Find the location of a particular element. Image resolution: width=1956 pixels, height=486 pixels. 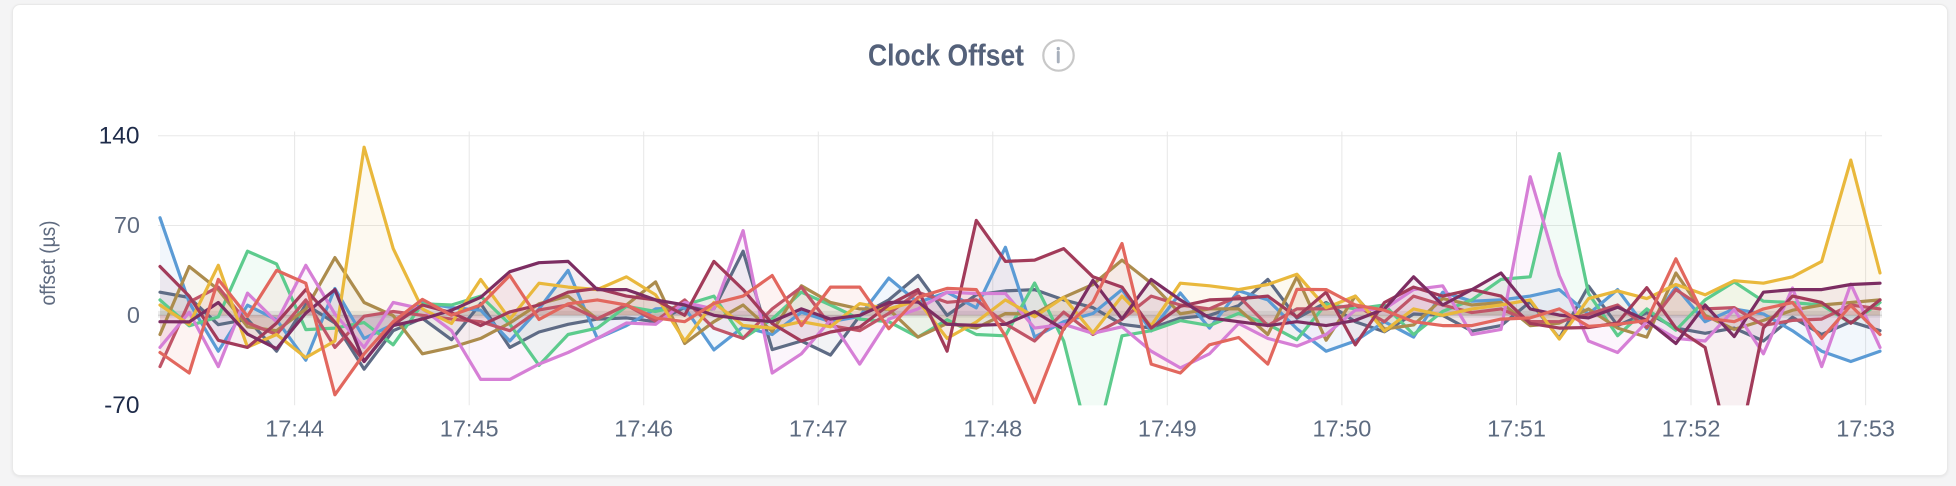

svg-text: 17:51 is located at coordinates (1516, 429).